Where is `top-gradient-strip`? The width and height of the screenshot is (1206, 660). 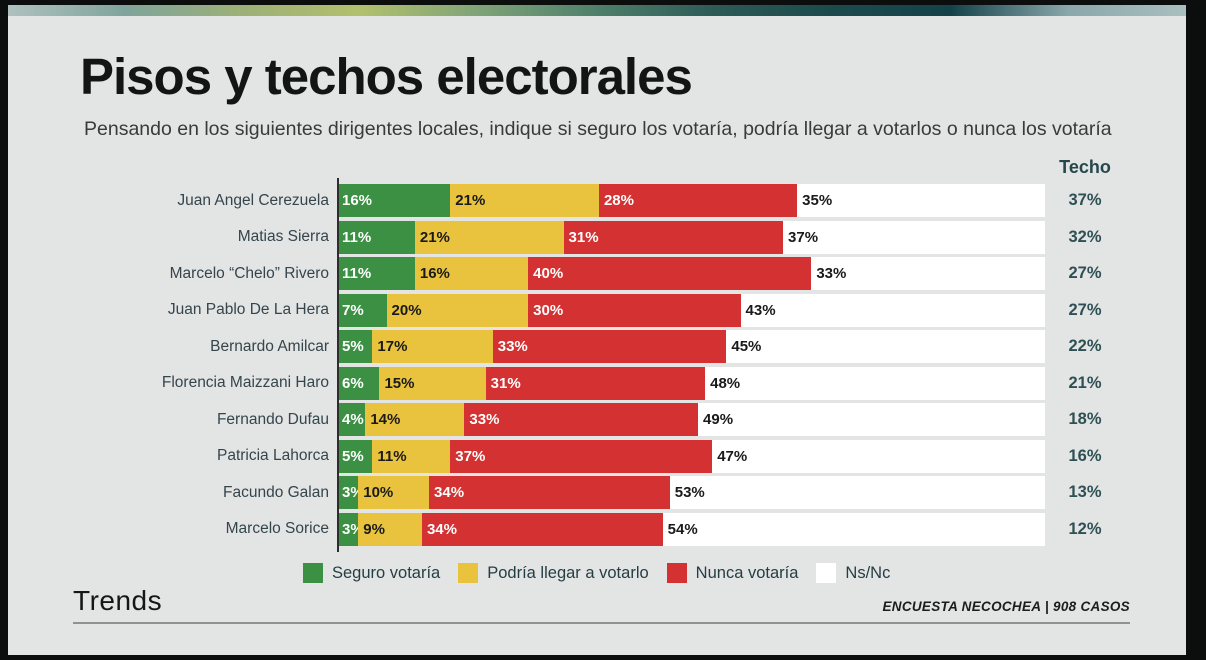 top-gradient-strip is located at coordinates (597, 10).